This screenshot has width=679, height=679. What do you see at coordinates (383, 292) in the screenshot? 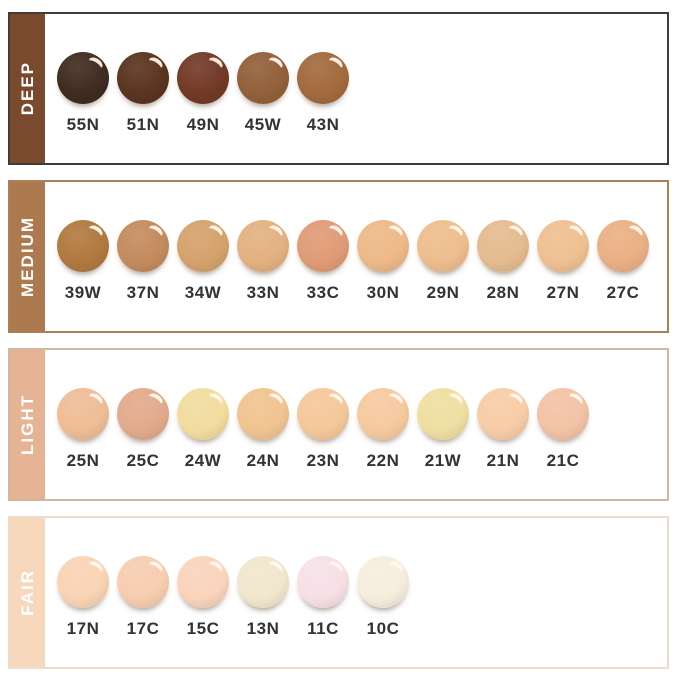
I see `swatch-code-label: 30N` at bounding box center [383, 292].